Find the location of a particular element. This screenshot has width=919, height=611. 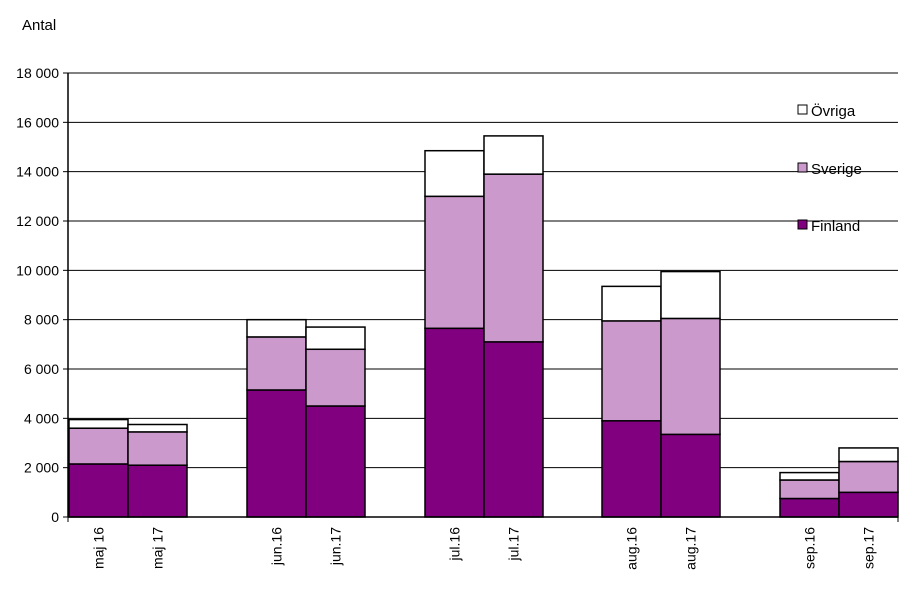

x-tick-label: jul.17 is located at coordinates (514, 544).